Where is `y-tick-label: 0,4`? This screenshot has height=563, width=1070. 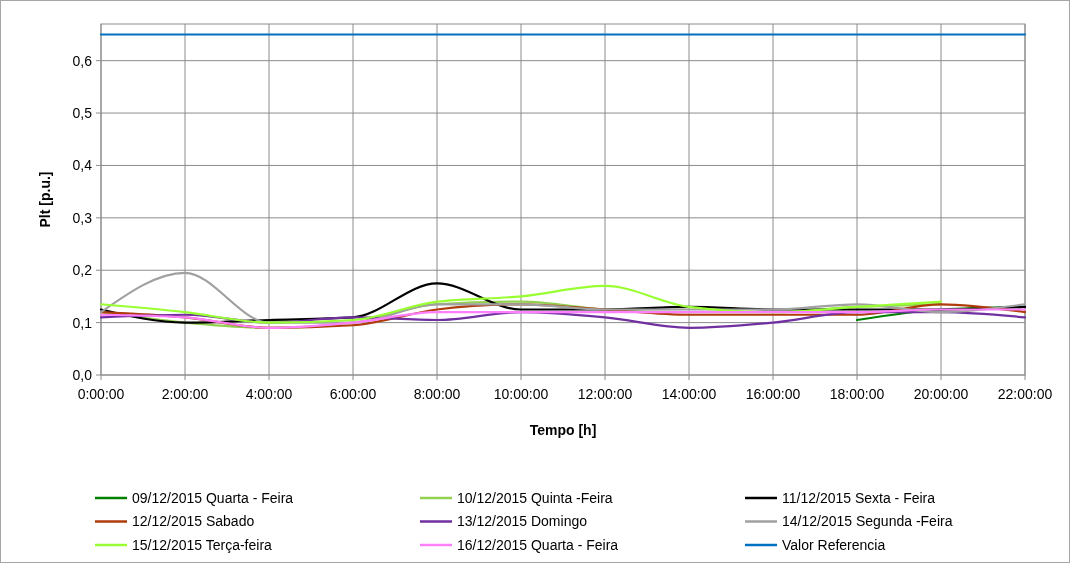 y-tick-label: 0,4 is located at coordinates (82, 165).